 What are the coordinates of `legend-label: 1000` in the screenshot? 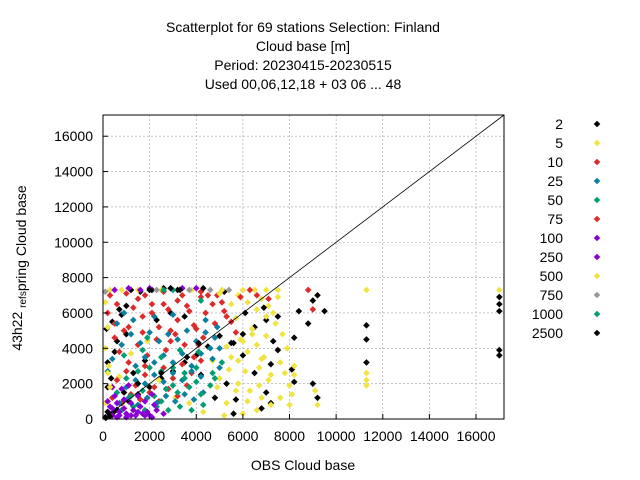 It's located at (547, 314).